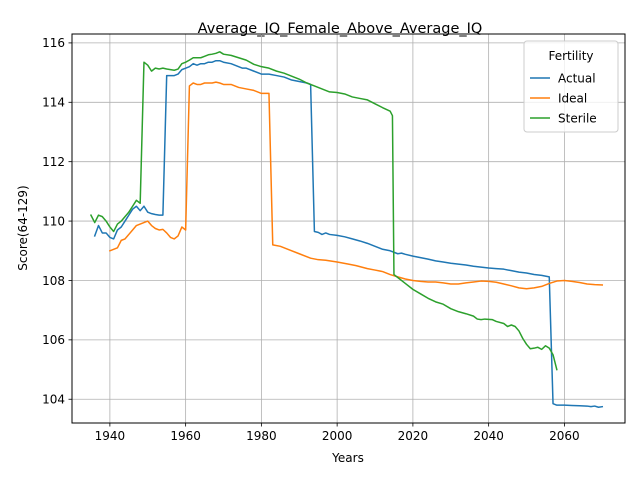 The width and height of the screenshot is (640, 480). What do you see at coordinates (570, 56) in the screenshot?
I see `legend-title: Fertility` at bounding box center [570, 56].